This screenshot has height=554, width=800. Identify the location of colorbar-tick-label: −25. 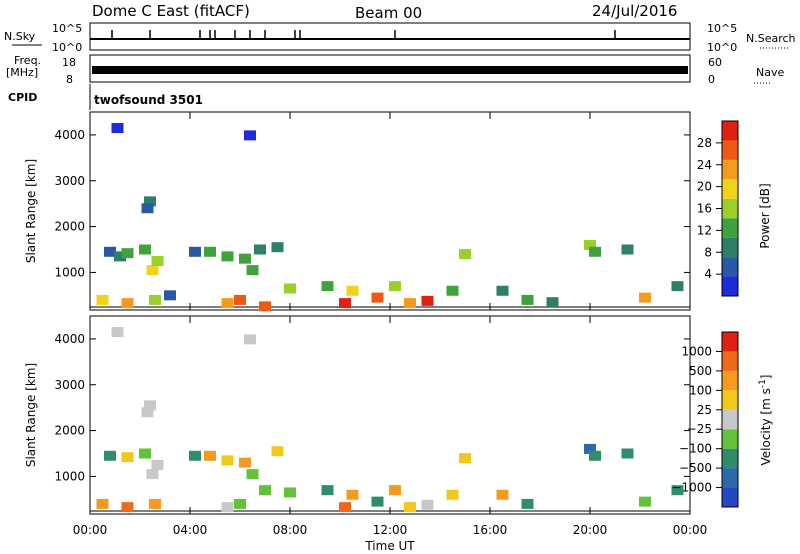
(699, 429).